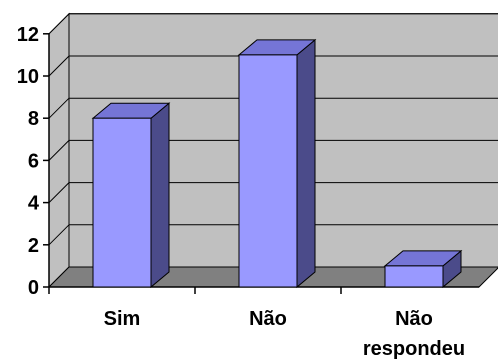 This screenshot has height=361, width=498. I want to click on category-label-line: respondeu, so click(414, 349).